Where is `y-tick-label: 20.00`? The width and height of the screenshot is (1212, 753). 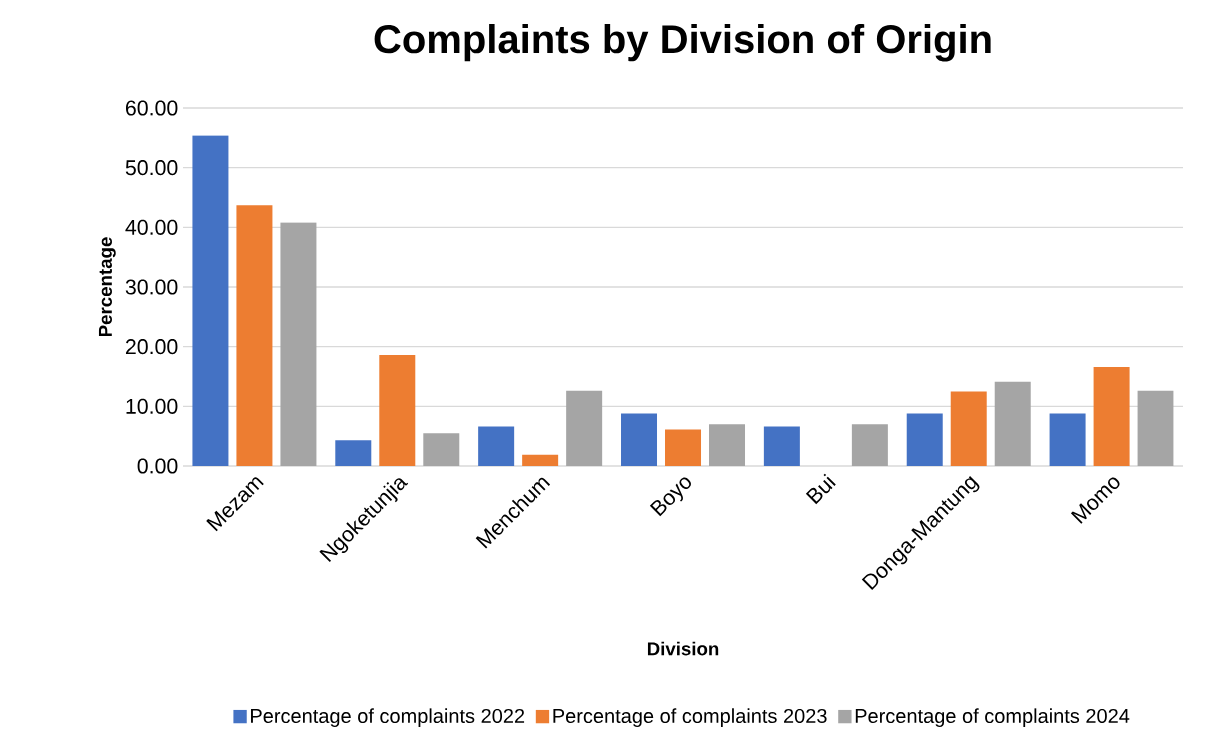 y-tick-label: 20.00 is located at coordinates (151, 347).